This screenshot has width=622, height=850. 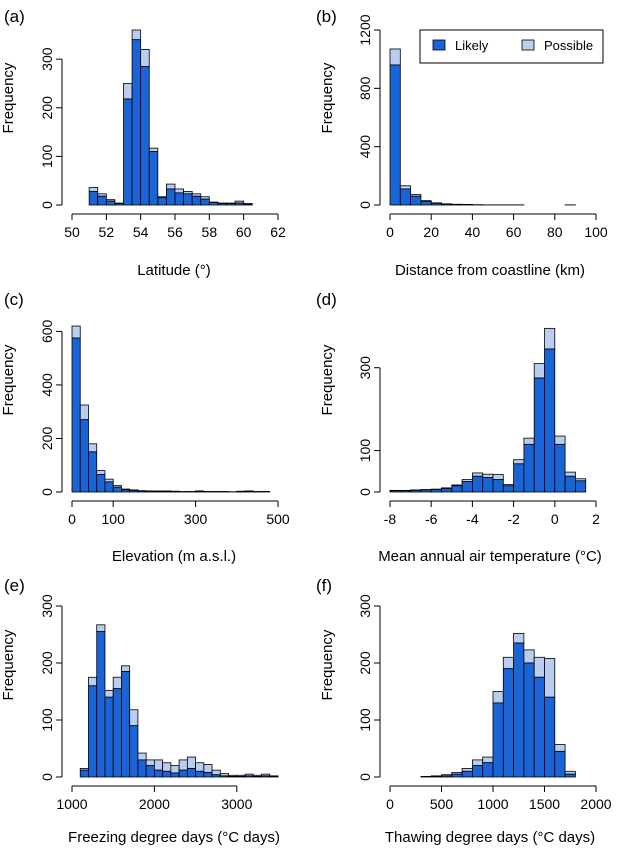 What do you see at coordinates (324, 585) in the screenshot?
I see `panel-label: (f)` at bounding box center [324, 585].